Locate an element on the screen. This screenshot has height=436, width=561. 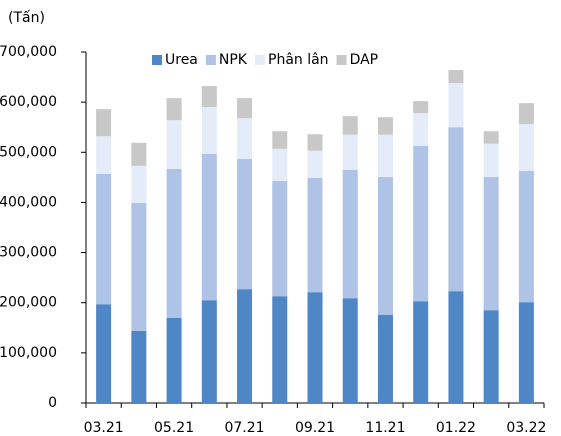
y-tick-label: 0 is located at coordinates (52, 403).